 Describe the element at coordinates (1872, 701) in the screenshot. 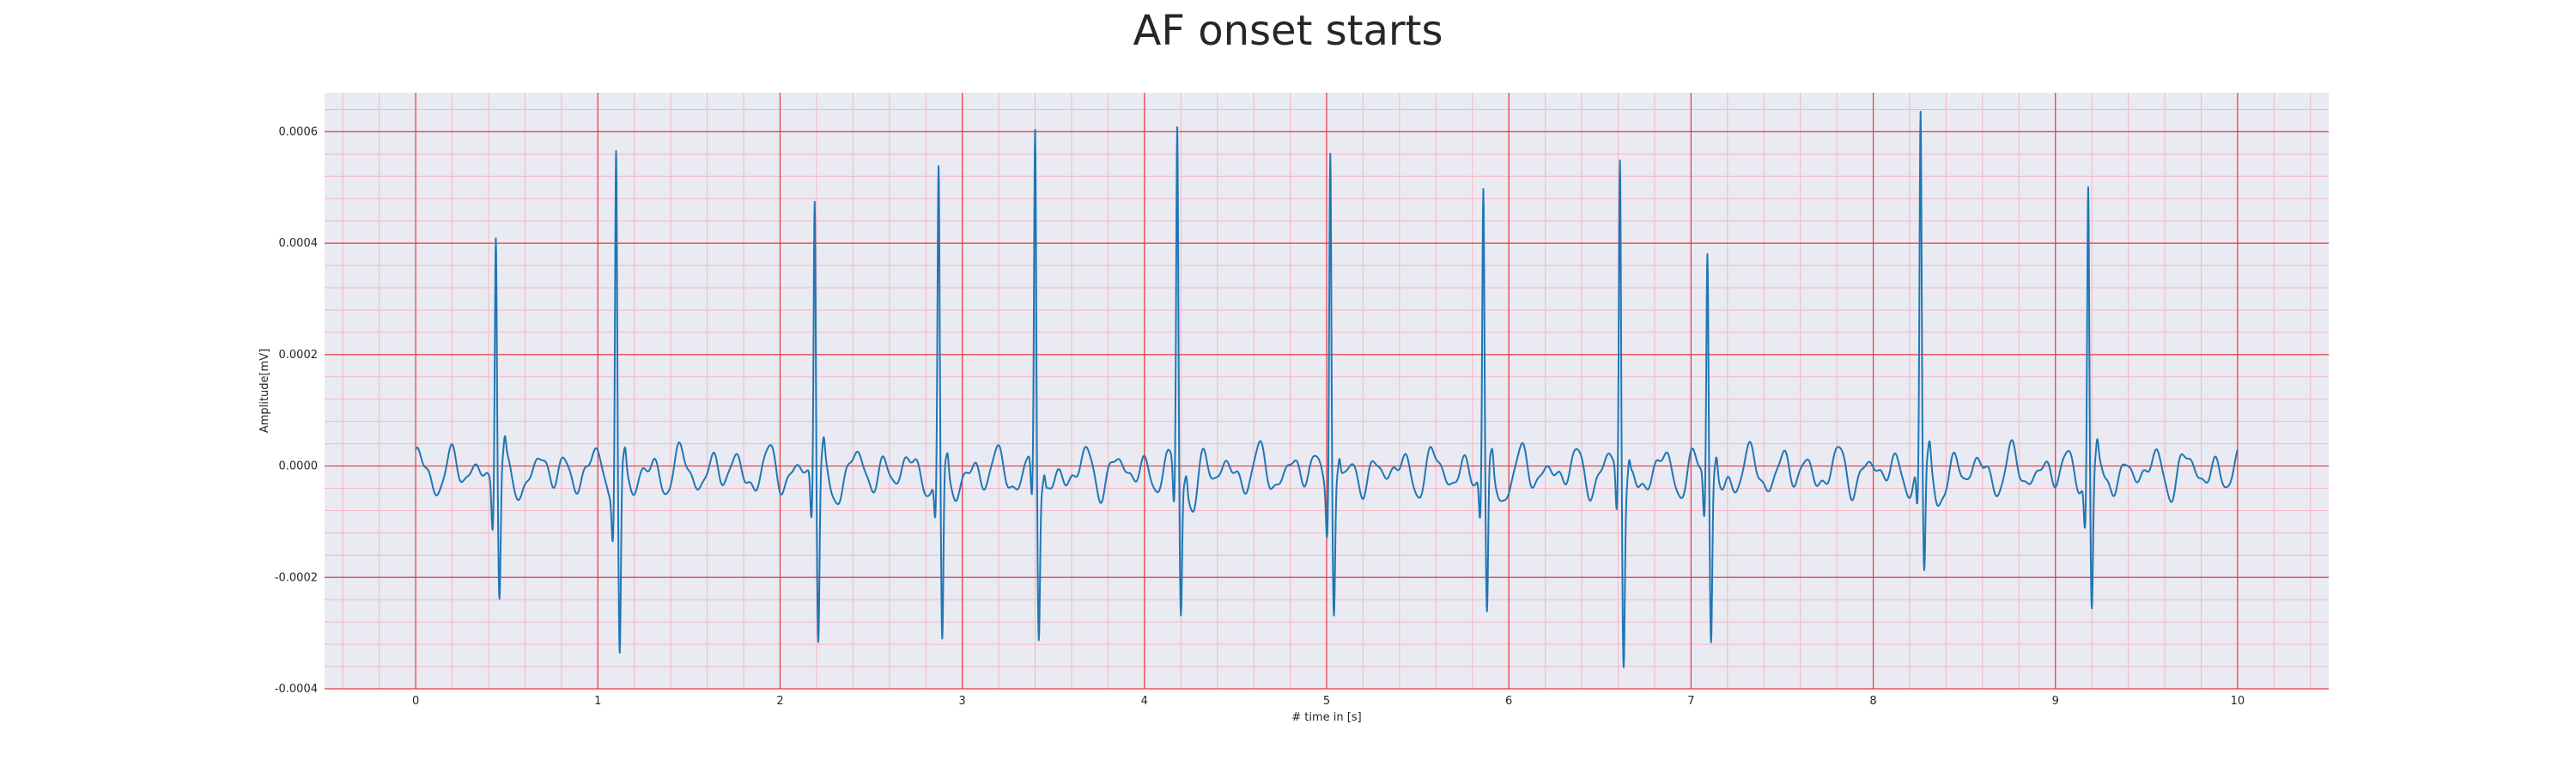

I see `x-tick-label: 8` at that location.